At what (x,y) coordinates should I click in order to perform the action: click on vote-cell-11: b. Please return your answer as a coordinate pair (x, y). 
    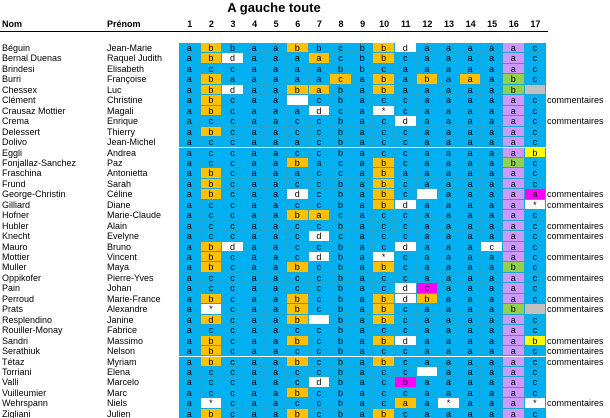
    Looking at the image, I should click on (406, 382).